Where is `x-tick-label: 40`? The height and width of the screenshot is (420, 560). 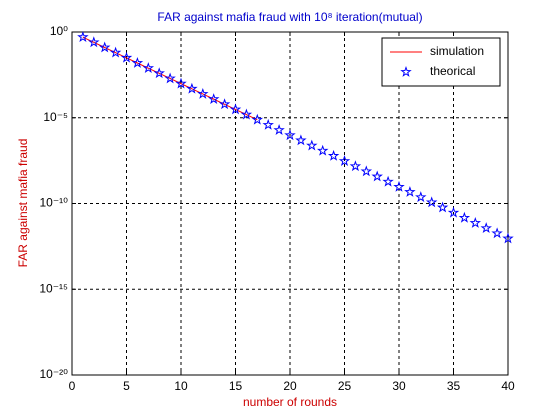 x-tick-label: 40 is located at coordinates (508, 386).